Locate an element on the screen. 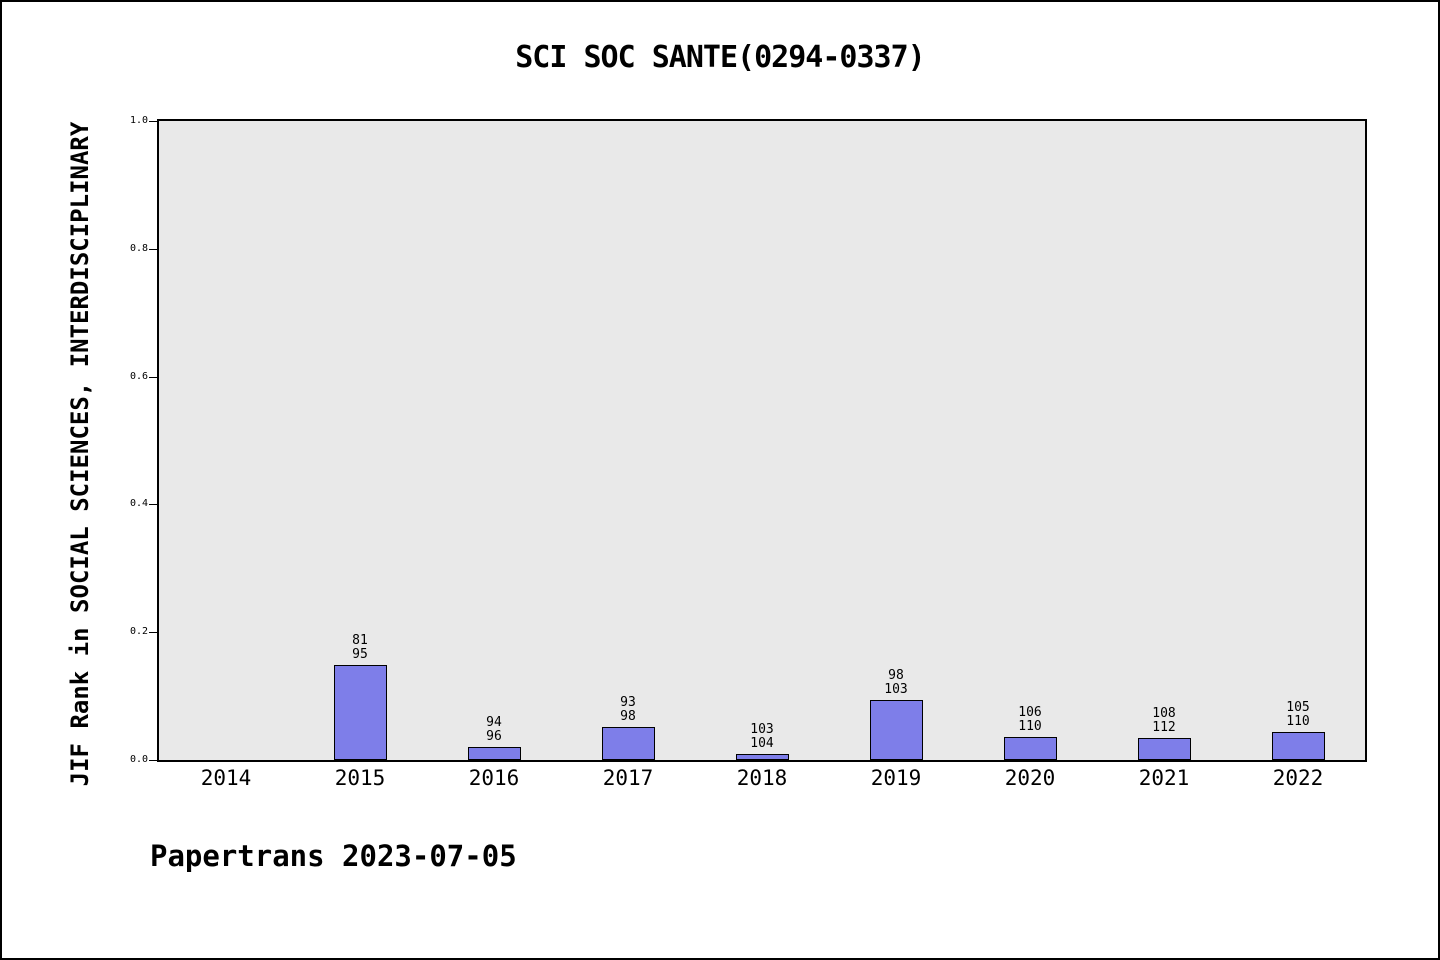  bar-value-line: 81 is located at coordinates (360, 640).